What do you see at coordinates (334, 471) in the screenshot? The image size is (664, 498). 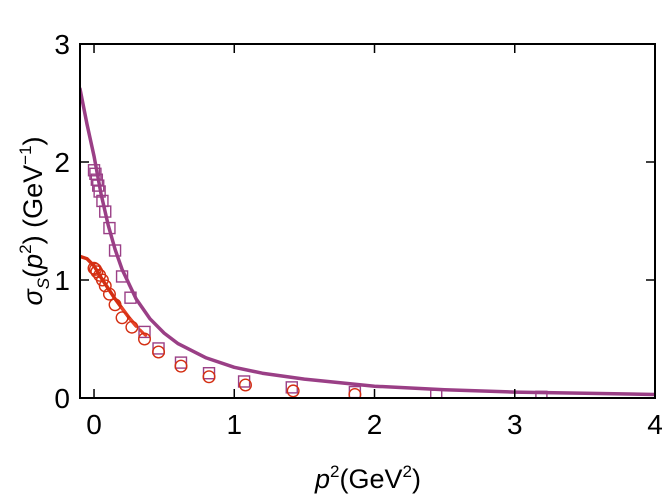 I see `x-axis-label-exp: 2` at bounding box center [334, 471].